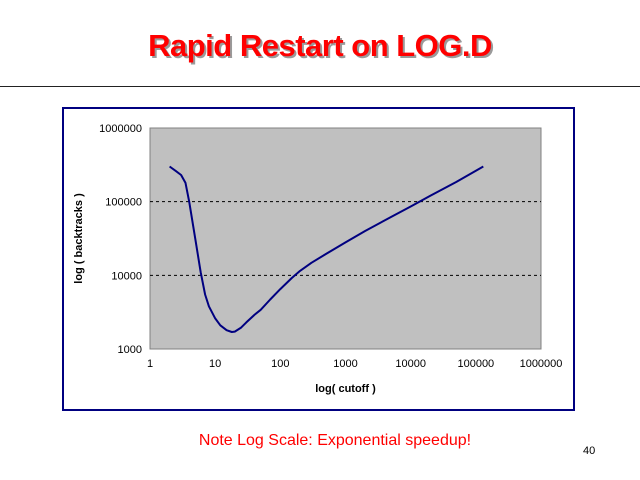 The height and width of the screenshot is (480, 640). What do you see at coordinates (335, 440) in the screenshot?
I see `footnote: Note Log Scale: Exponential speedup!` at bounding box center [335, 440].